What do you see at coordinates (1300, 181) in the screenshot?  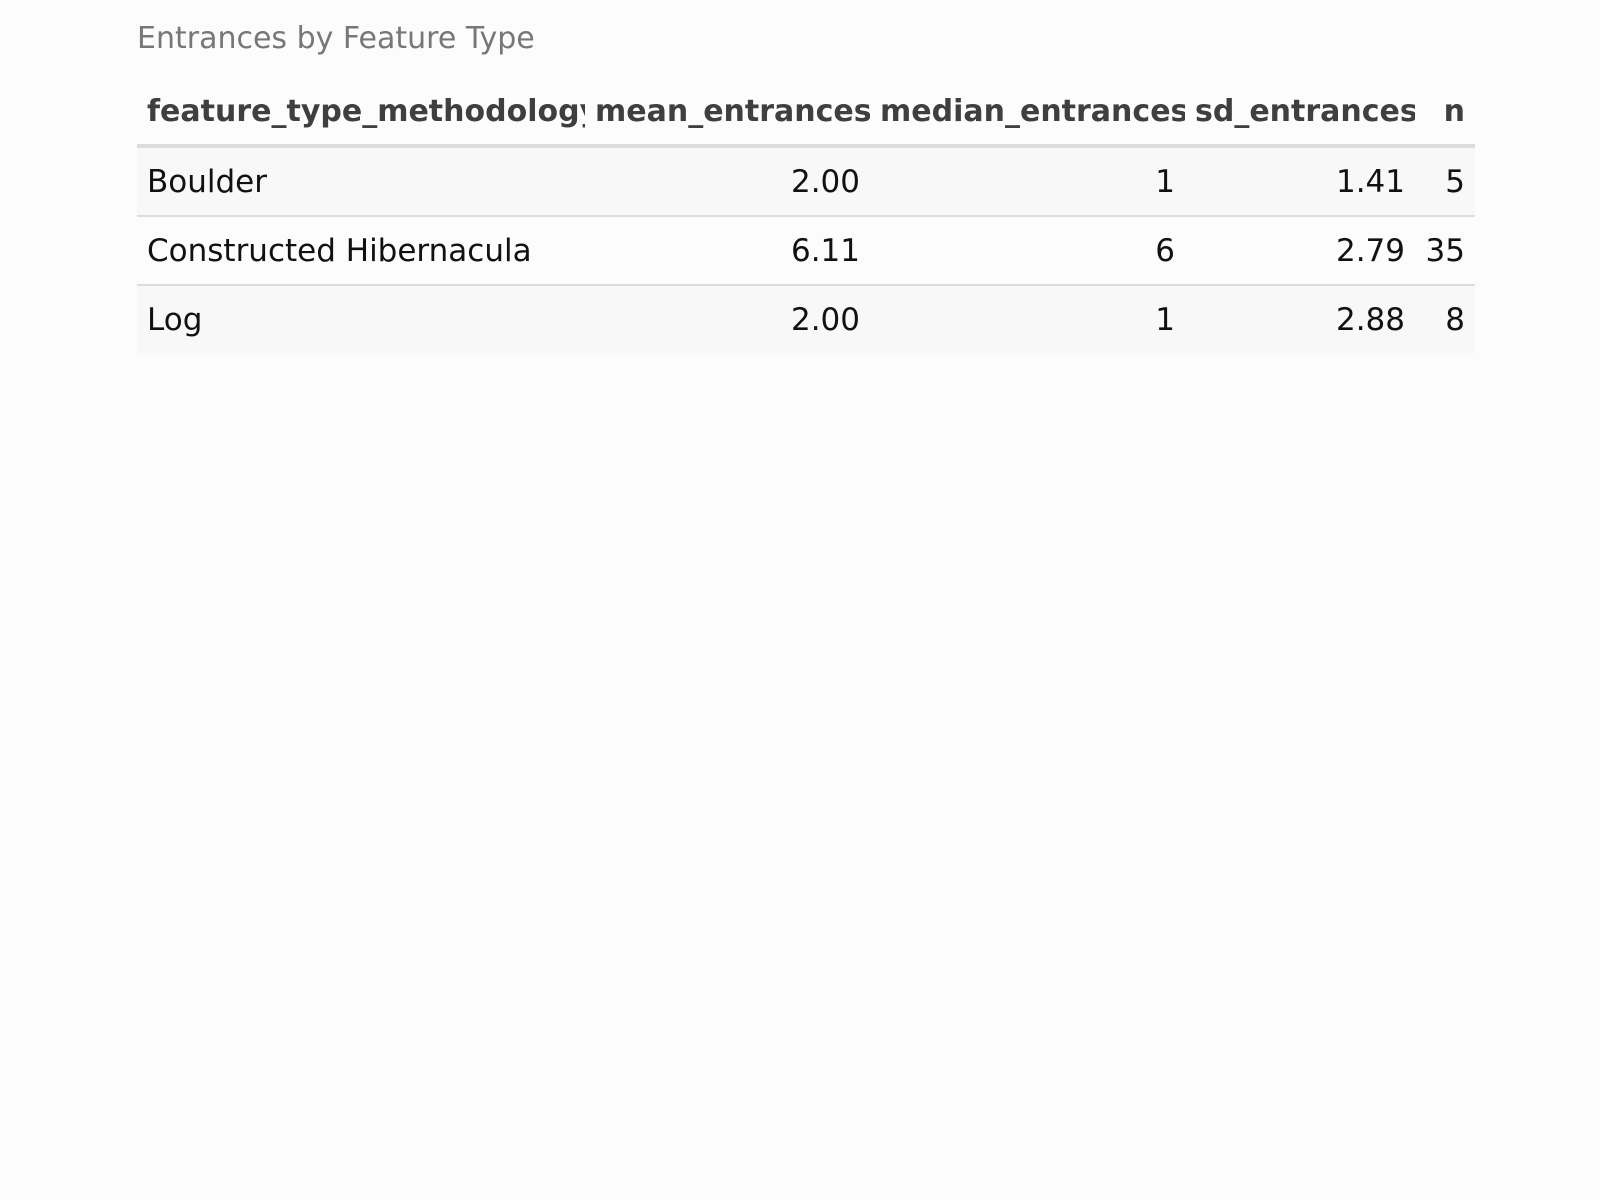 I see `cell-sd-entrances: 1.41` at bounding box center [1300, 181].